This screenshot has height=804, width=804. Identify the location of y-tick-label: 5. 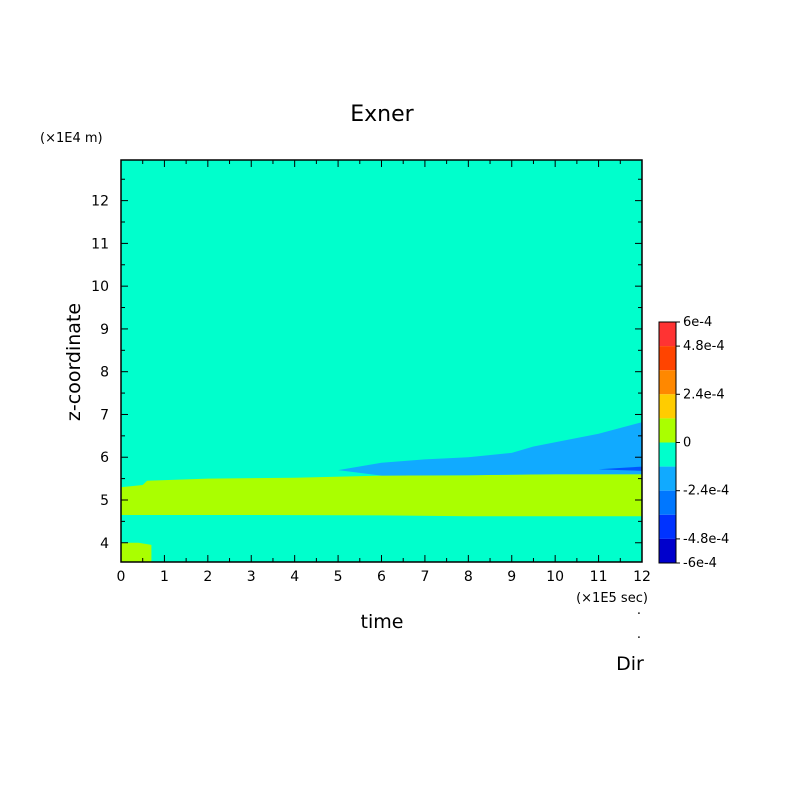
(104, 501).